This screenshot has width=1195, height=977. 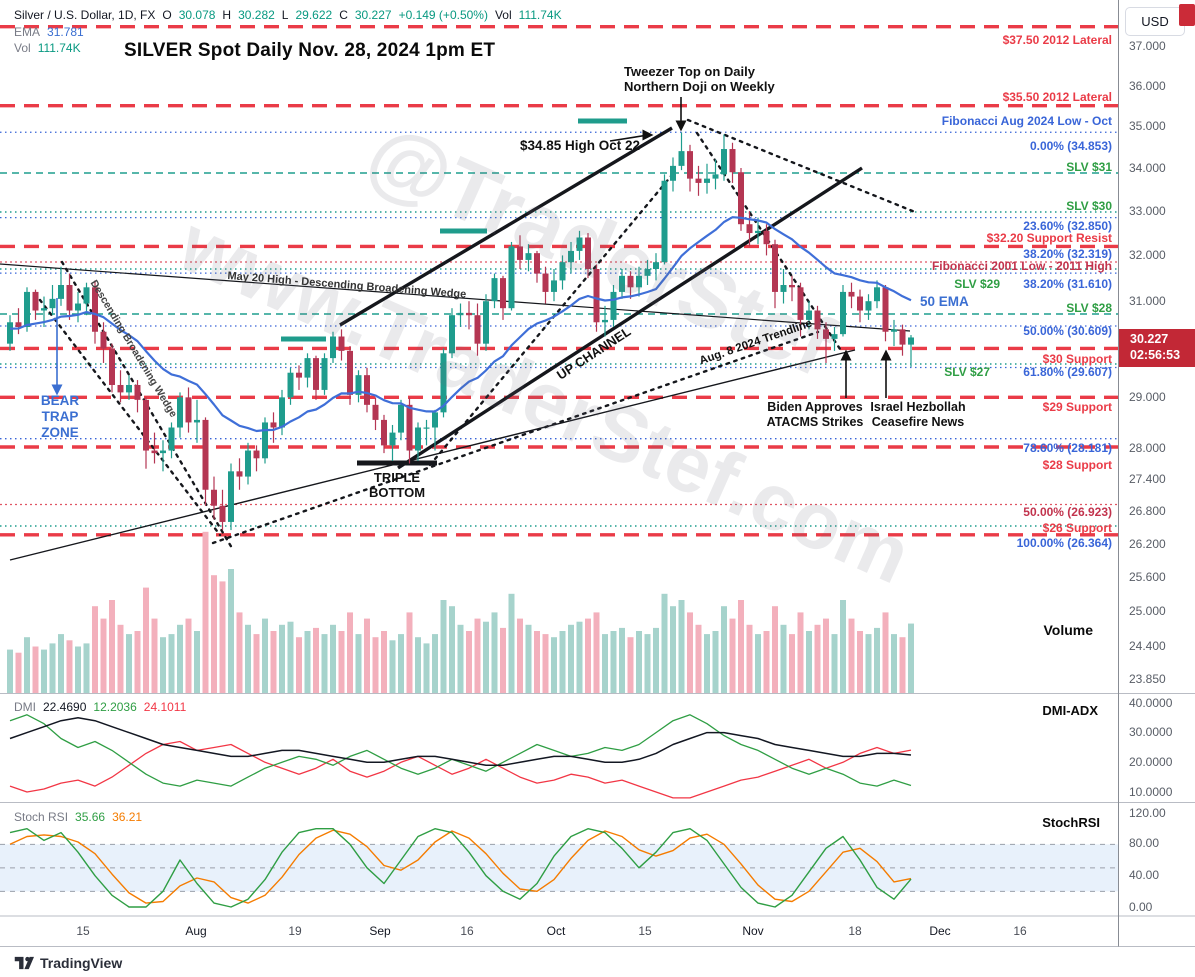 What do you see at coordinates (256, 15) in the screenshot?
I see `symbol-legend-part: 30.282` at bounding box center [256, 15].